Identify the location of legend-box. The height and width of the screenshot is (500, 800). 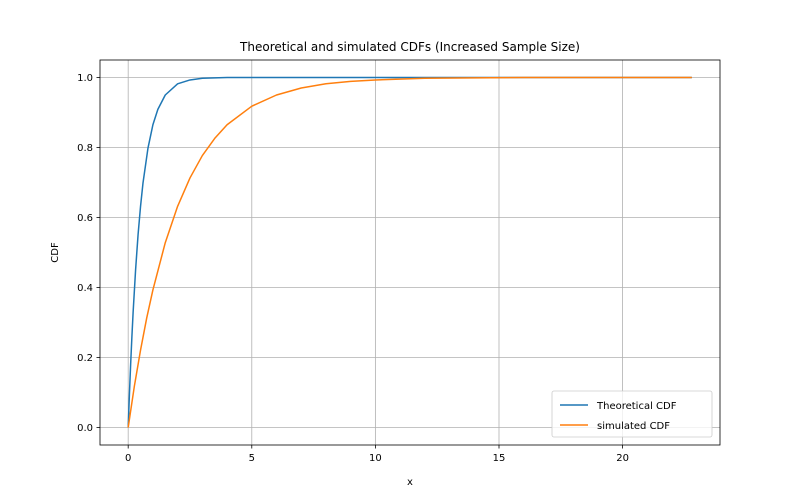
(632, 414).